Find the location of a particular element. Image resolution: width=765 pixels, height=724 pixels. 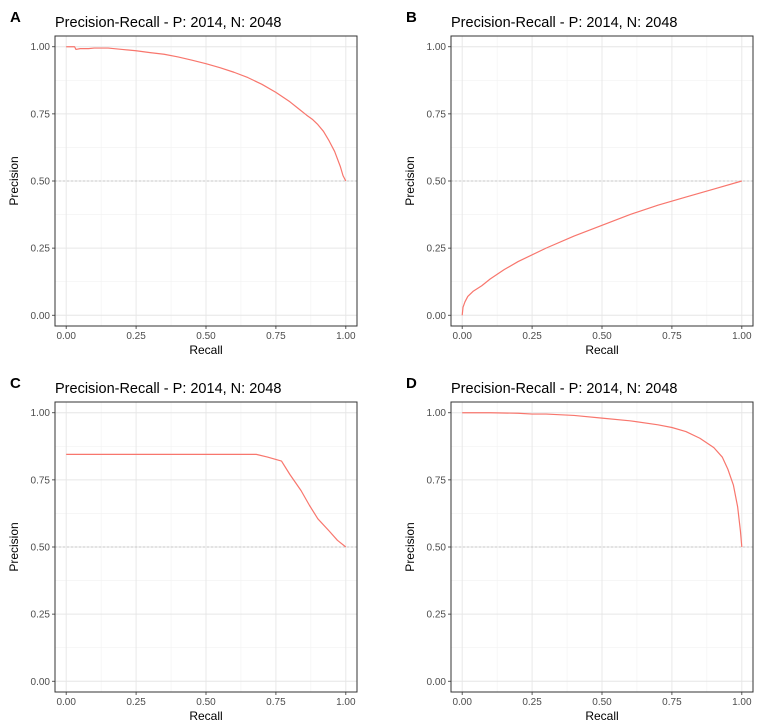

panel-letter: A is located at coordinates (15, 17).